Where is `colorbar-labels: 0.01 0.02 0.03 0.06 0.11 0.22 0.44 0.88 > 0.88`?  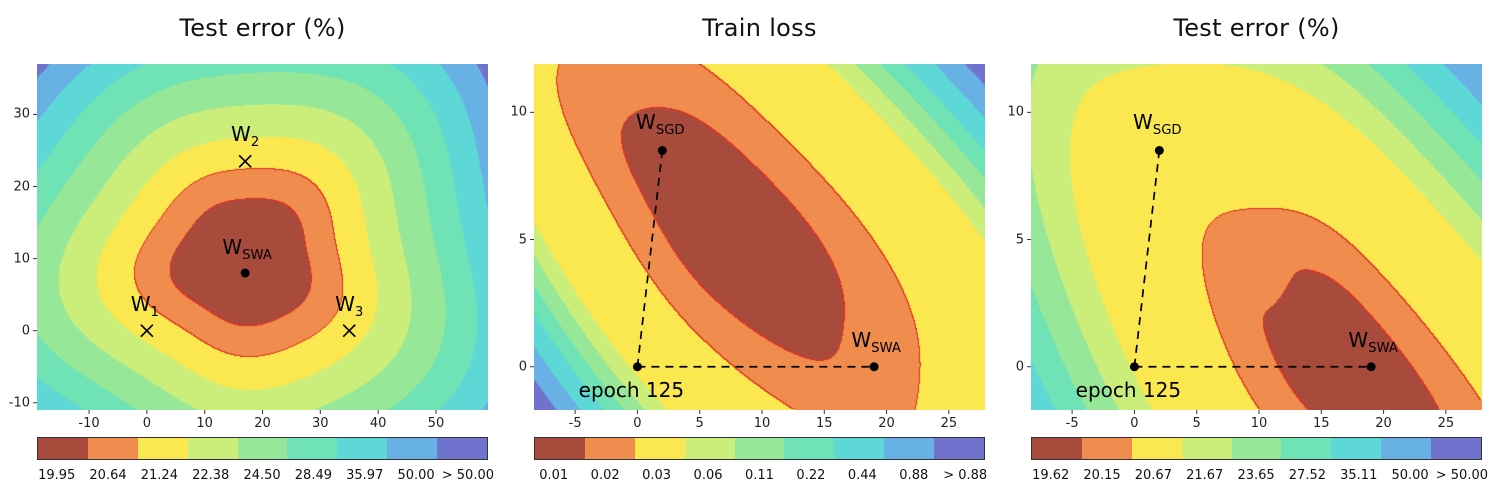
colorbar-labels: 0.01 0.02 0.03 0.06 0.11 0.22 0.44 0.88 > 0.88 is located at coordinates (759, 475).